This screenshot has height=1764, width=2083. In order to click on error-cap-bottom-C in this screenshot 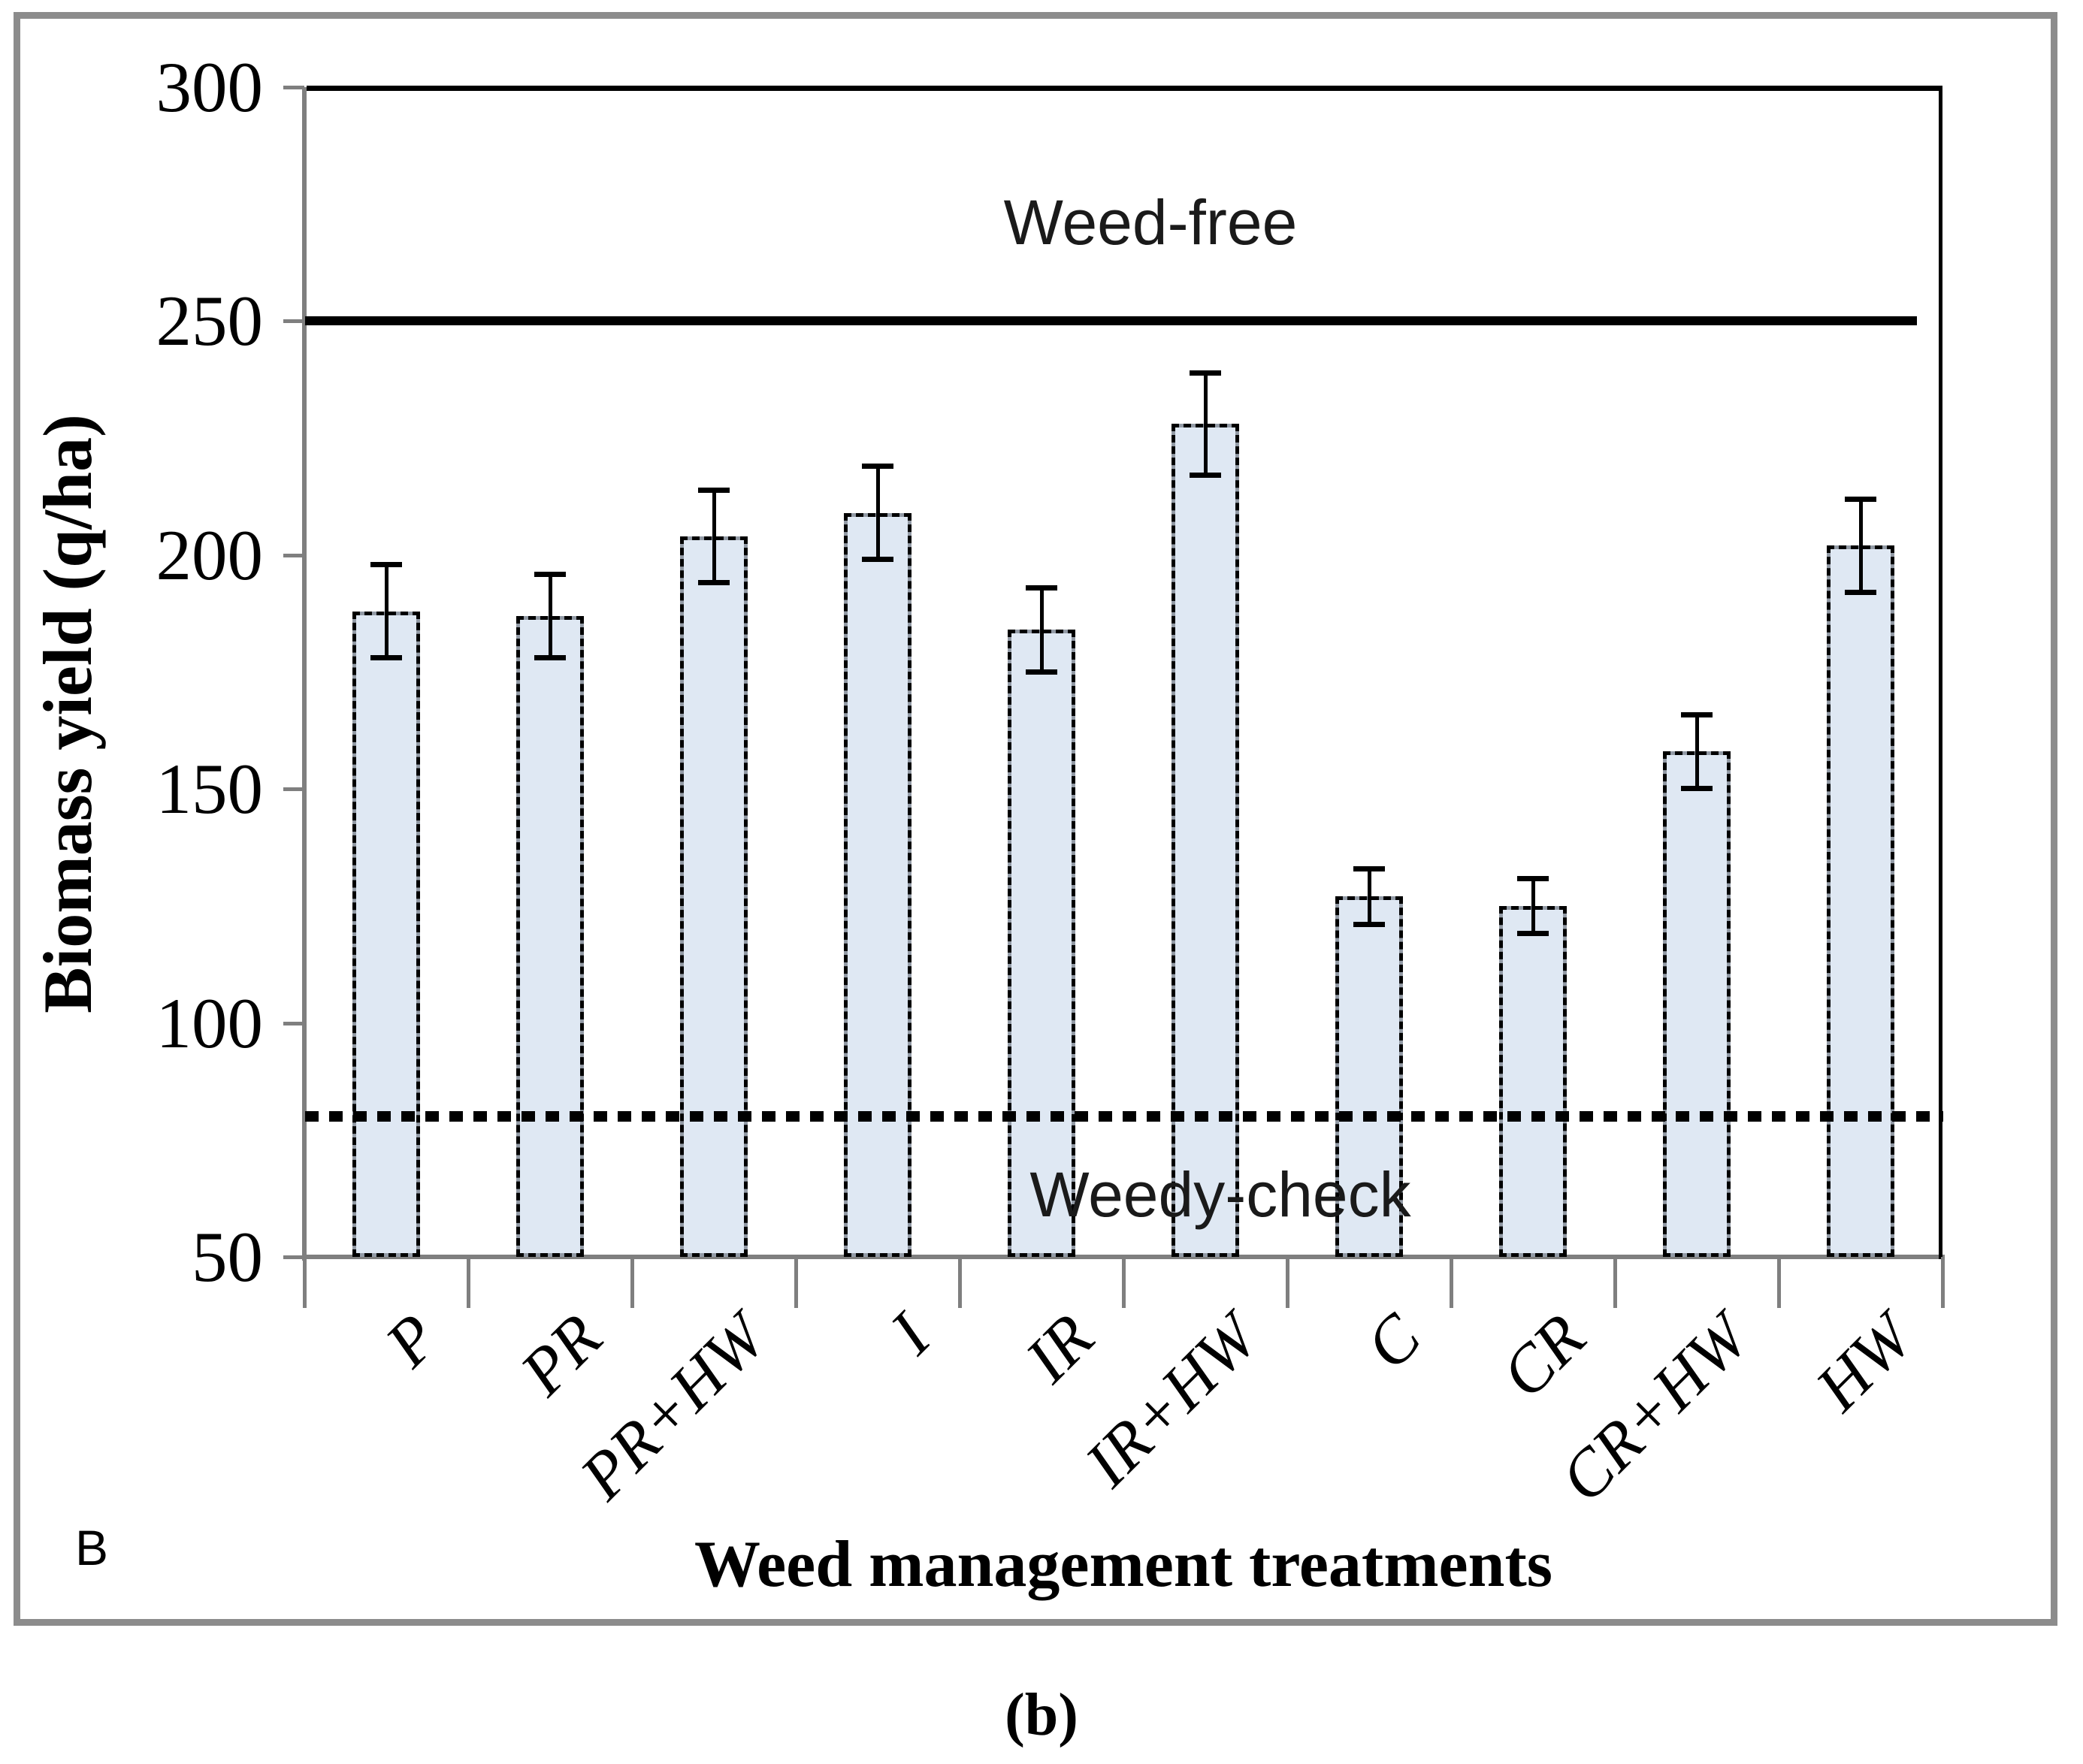, I will do `click(1369, 924)`.